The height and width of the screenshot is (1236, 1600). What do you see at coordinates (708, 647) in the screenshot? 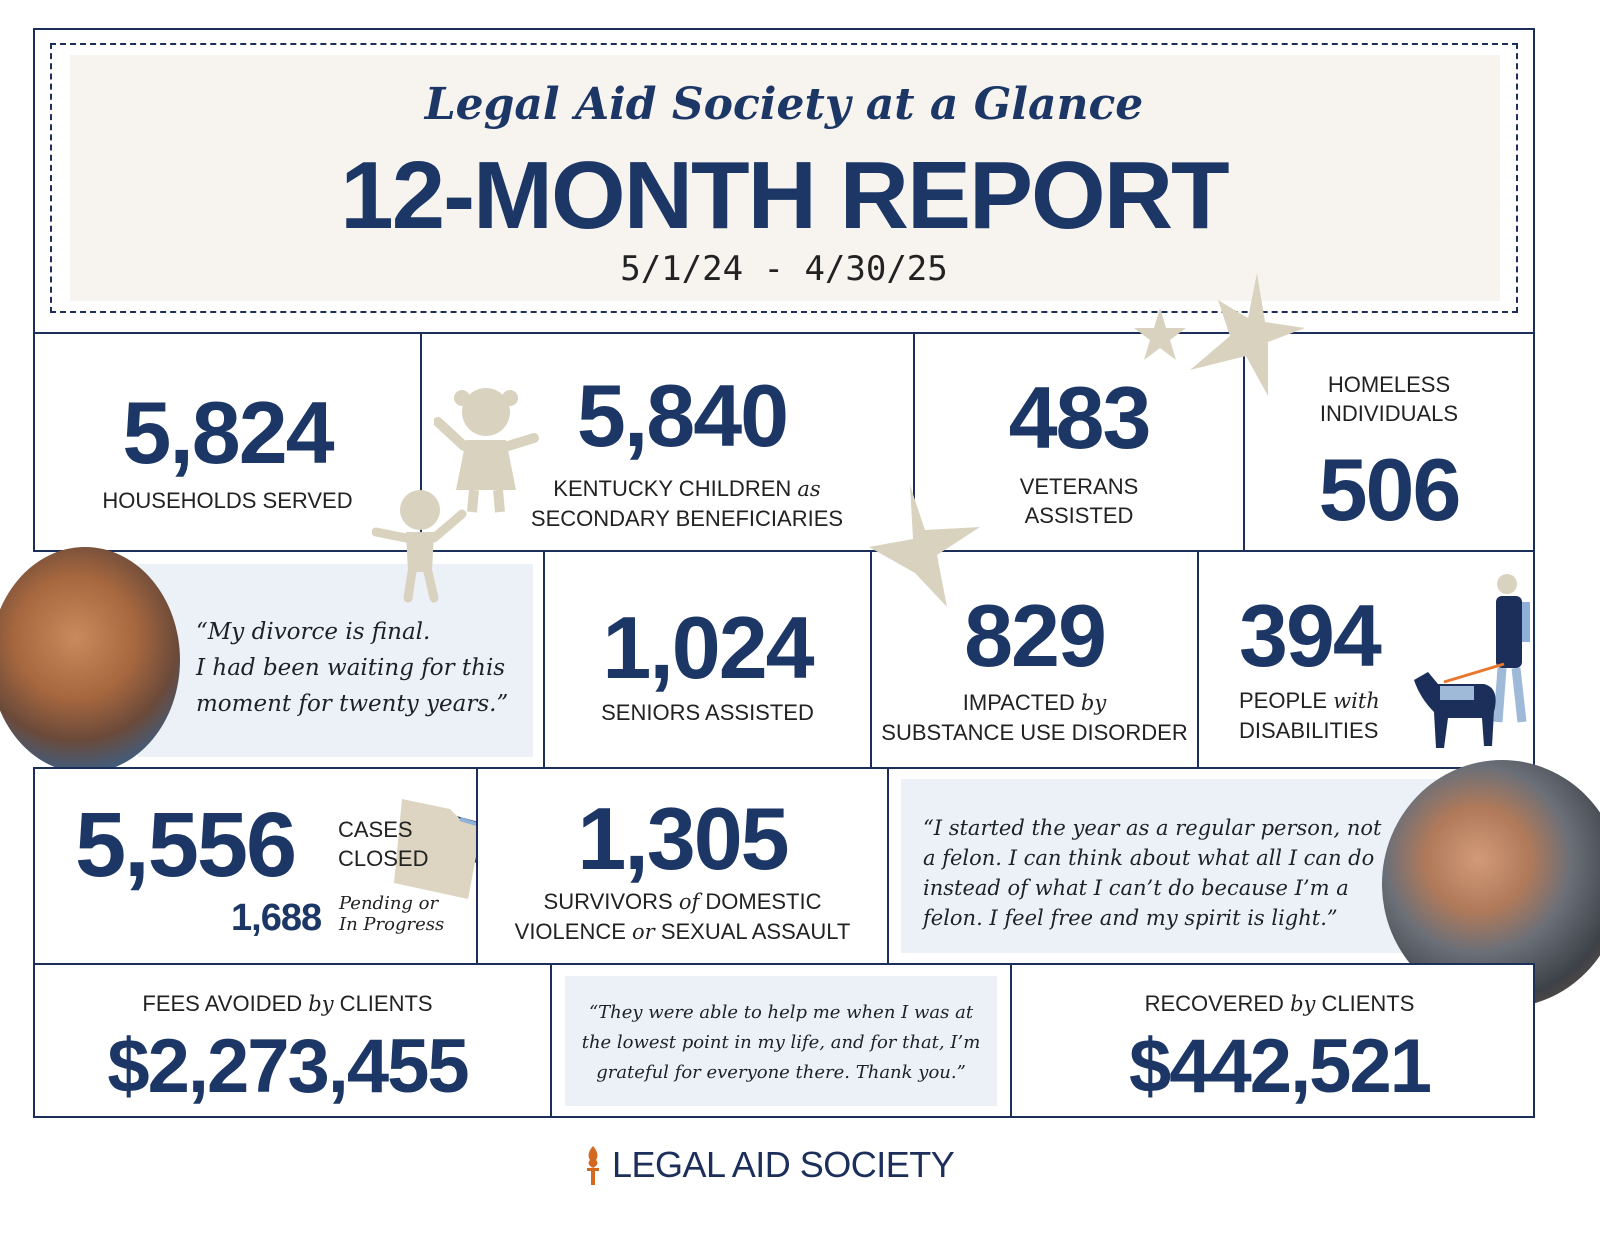
I see `seniors-value: 1,024` at bounding box center [708, 647].